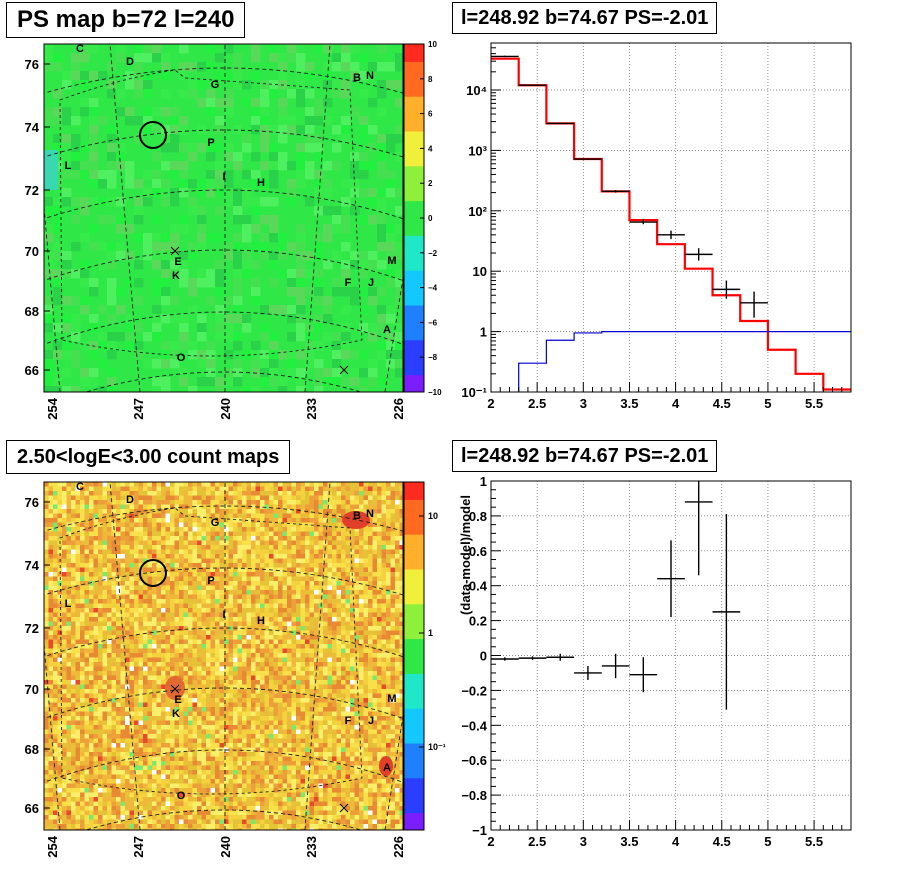 The width and height of the screenshot is (898, 875). What do you see at coordinates (261, 621) in the screenshot?
I see `source-label-h: H` at bounding box center [261, 621].